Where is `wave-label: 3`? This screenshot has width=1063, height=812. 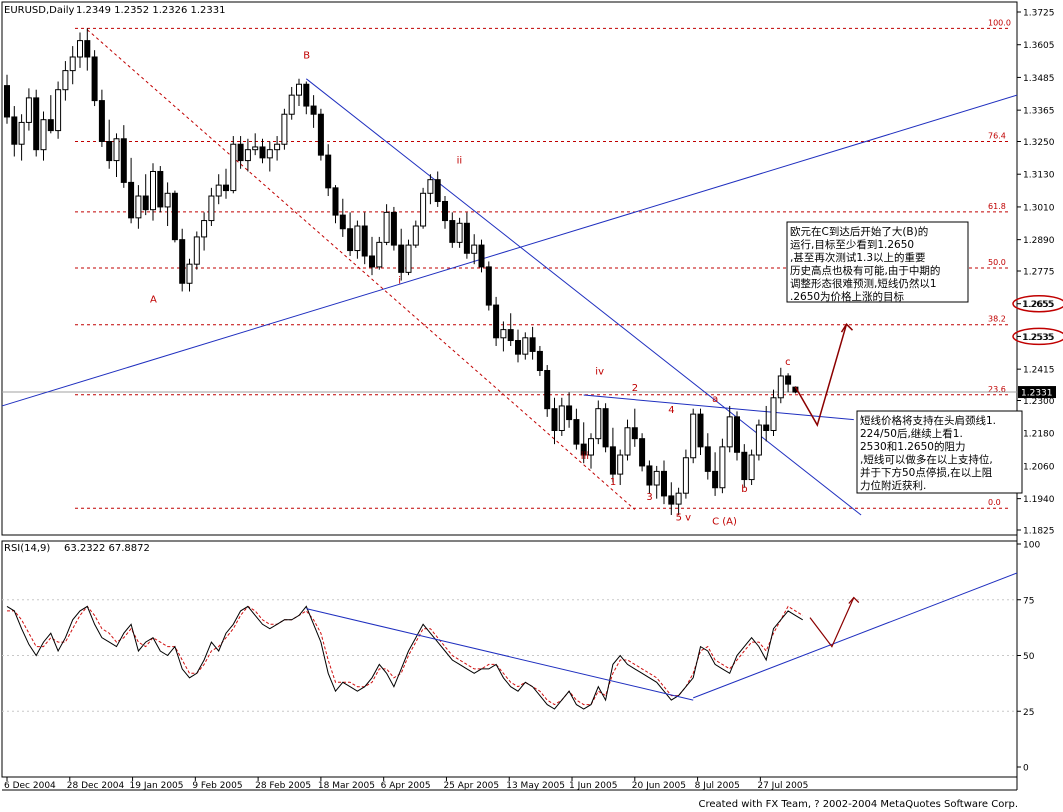
wave-label: 3 is located at coordinates (649, 497).